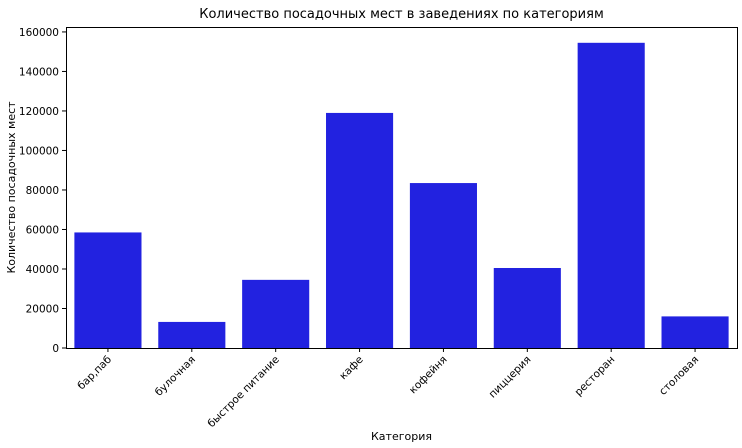  What do you see at coordinates (428, 375) in the screenshot?
I see `x-tick-label: кофейня` at bounding box center [428, 375].